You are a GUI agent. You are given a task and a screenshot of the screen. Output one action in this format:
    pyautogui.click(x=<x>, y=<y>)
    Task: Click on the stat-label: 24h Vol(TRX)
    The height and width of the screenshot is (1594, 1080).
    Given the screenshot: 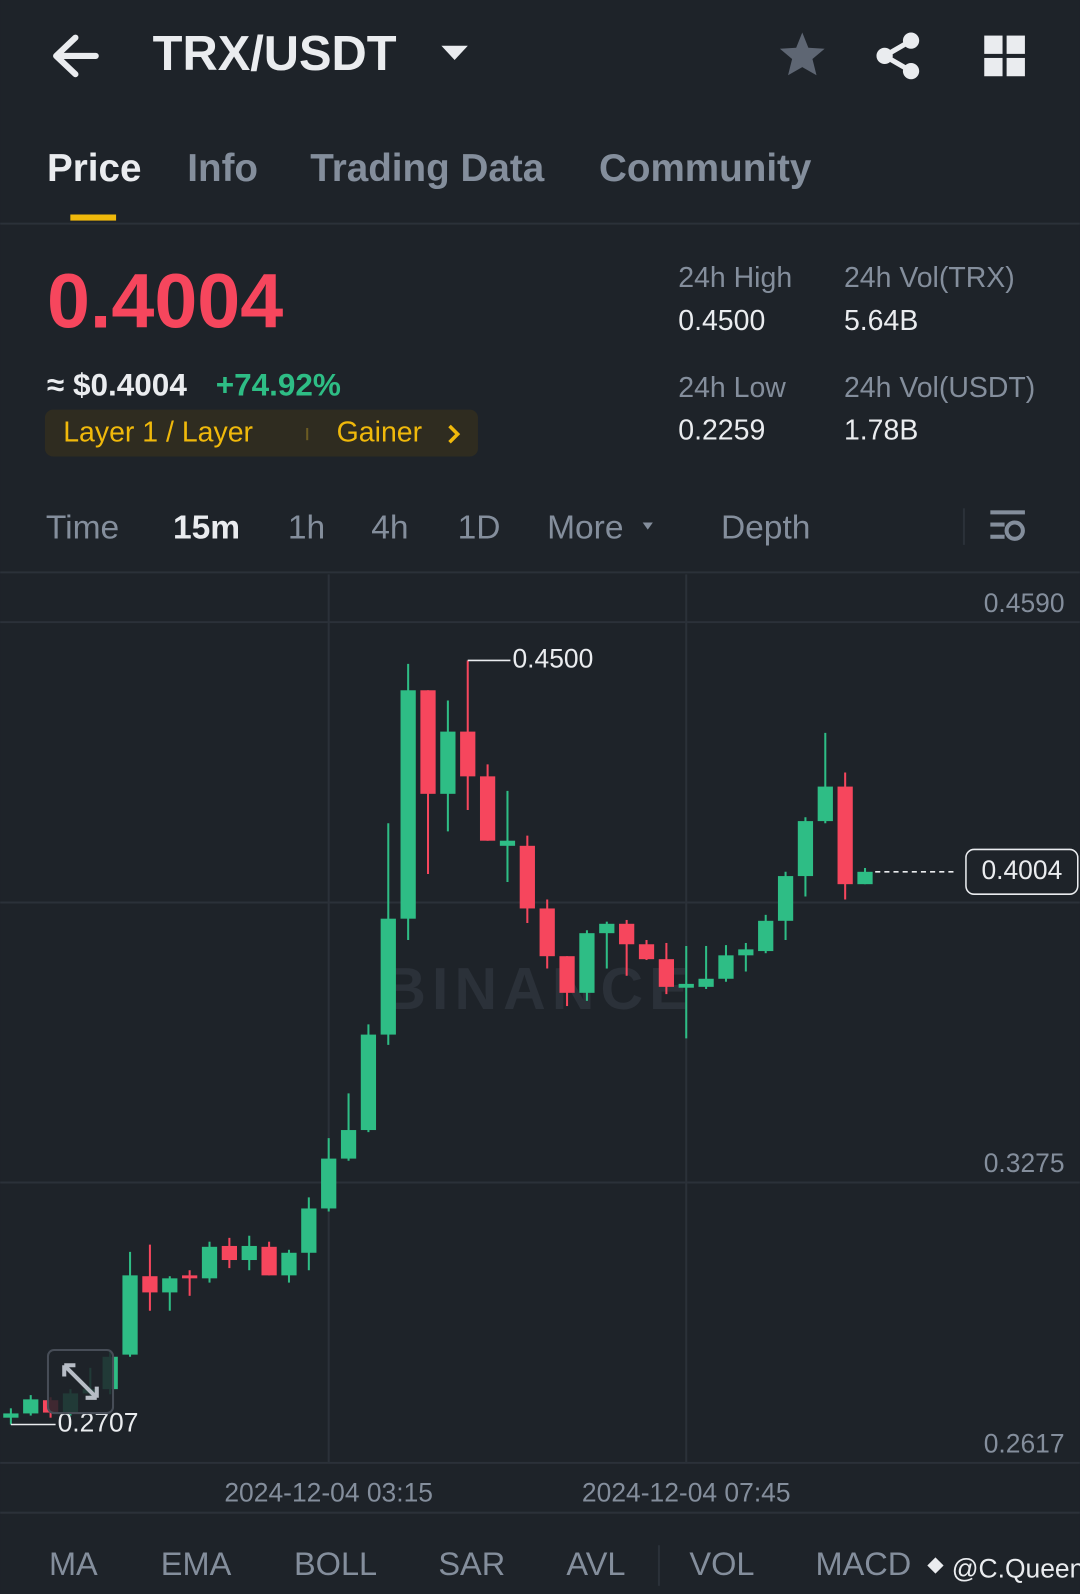 What is the action you would take?
    pyautogui.click(x=929, y=278)
    